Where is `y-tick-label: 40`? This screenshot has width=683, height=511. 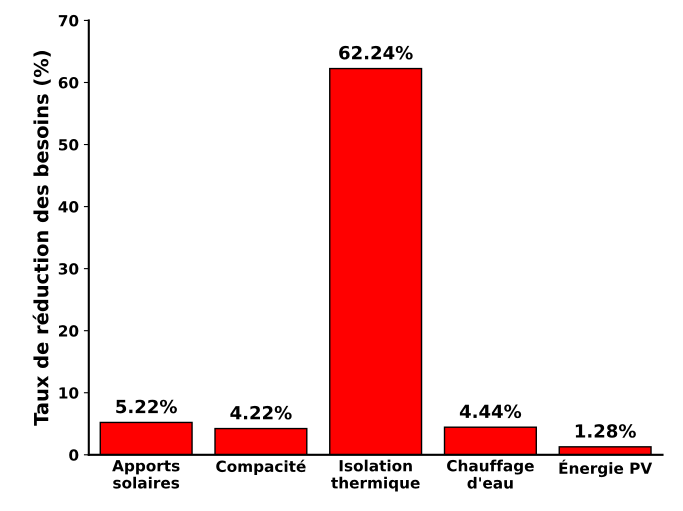 y-tick-label: 40 is located at coordinates (68, 207).